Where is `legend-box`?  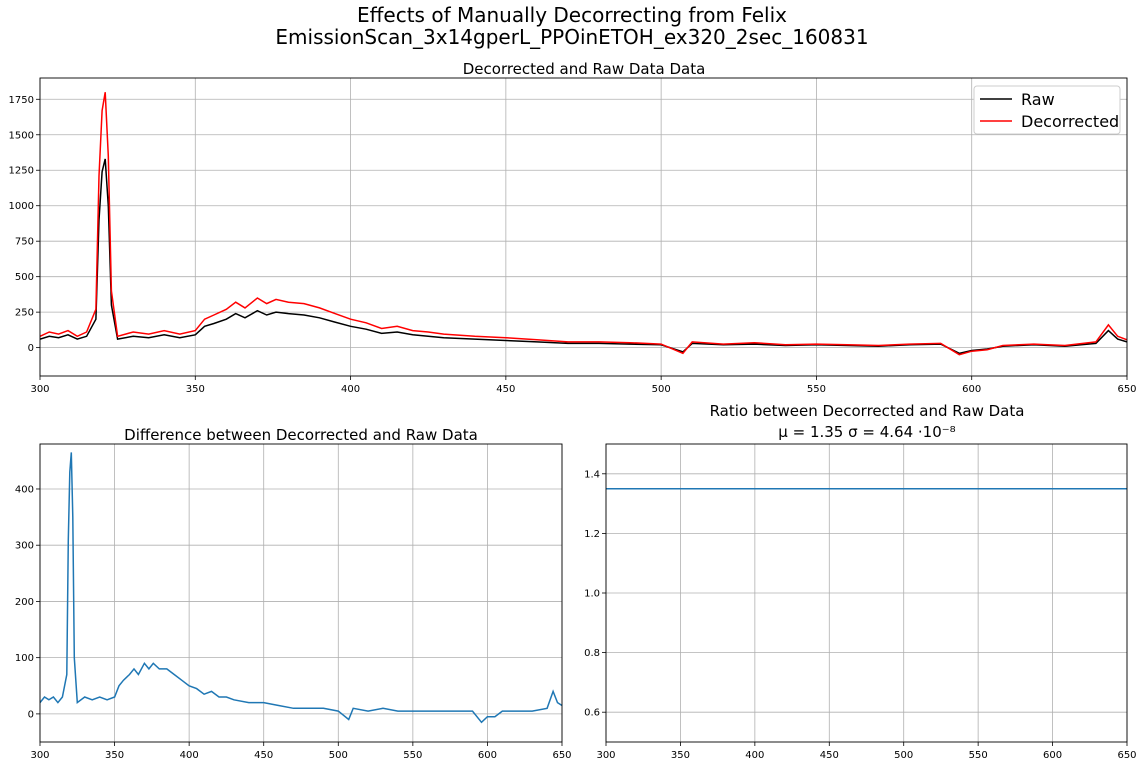
legend-box is located at coordinates (1047, 110).